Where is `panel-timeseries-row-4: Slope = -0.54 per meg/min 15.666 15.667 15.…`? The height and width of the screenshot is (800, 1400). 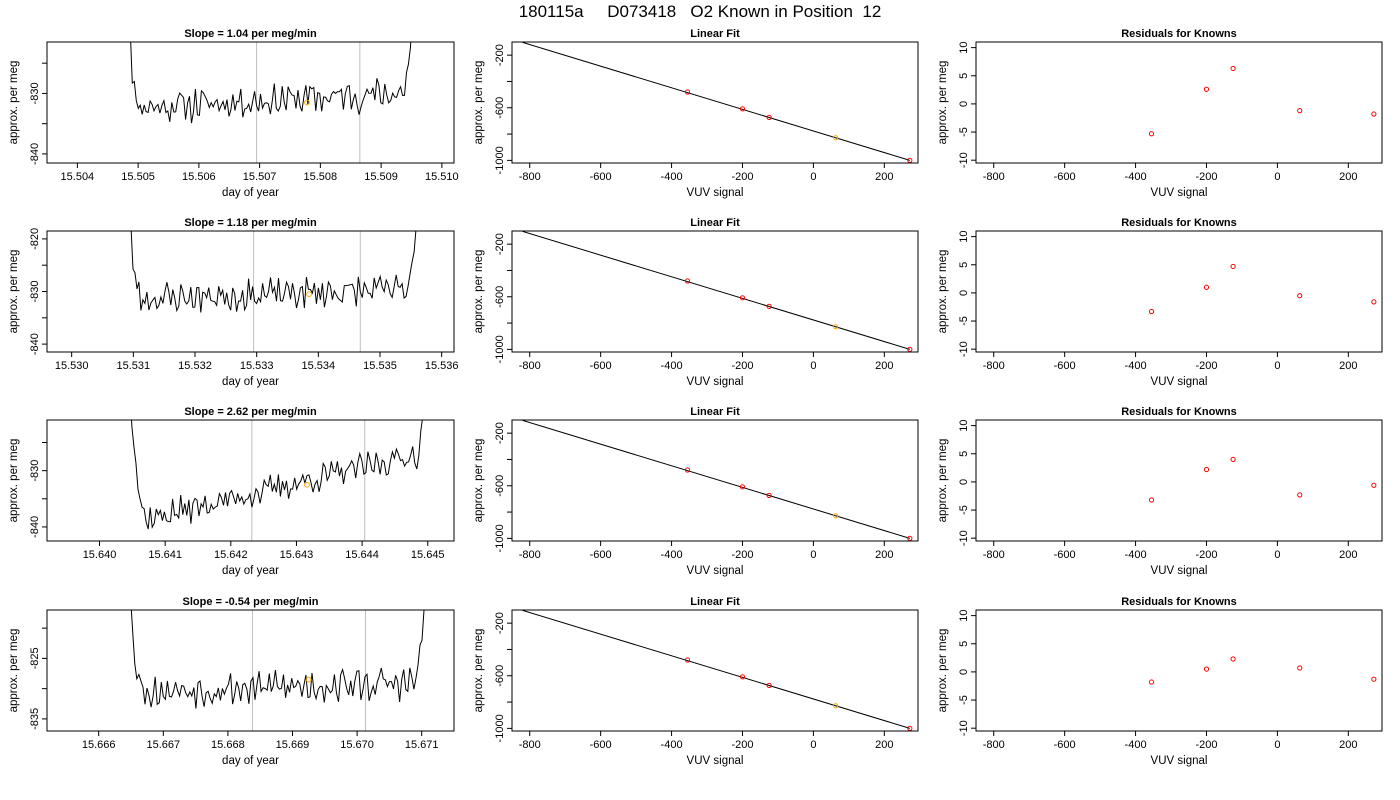
panel-timeseries-row-4: Slope = -0.54 per meg/min 15.666 15.667 15.… is located at coordinates (231, 681).